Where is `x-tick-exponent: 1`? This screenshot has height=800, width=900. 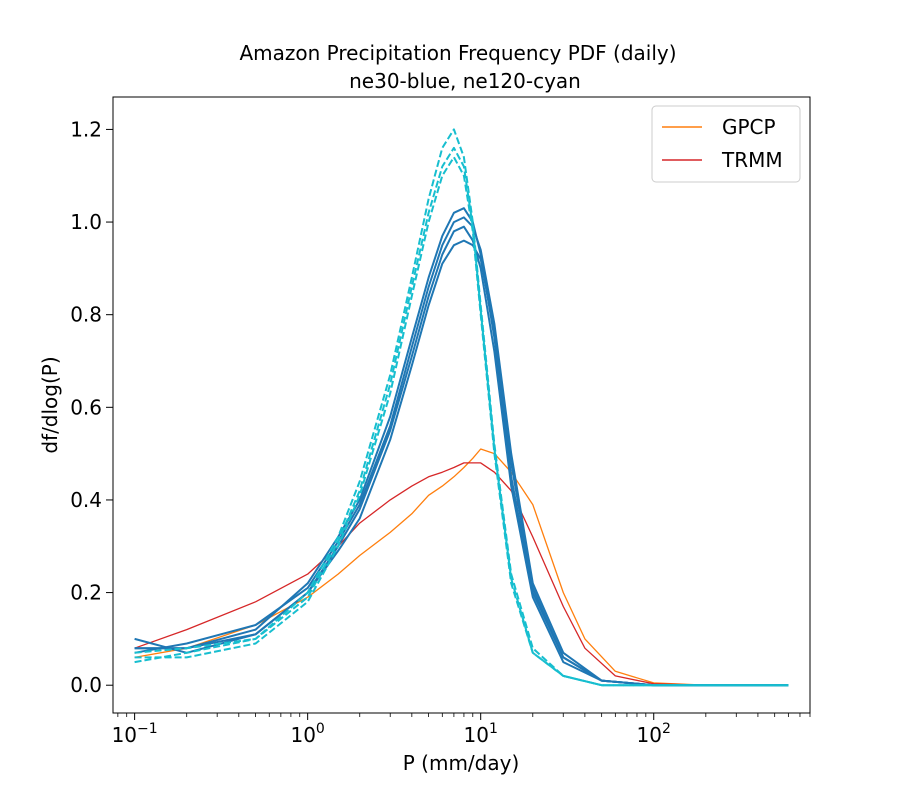 x-tick-exponent: 1 is located at coordinates (493, 729).